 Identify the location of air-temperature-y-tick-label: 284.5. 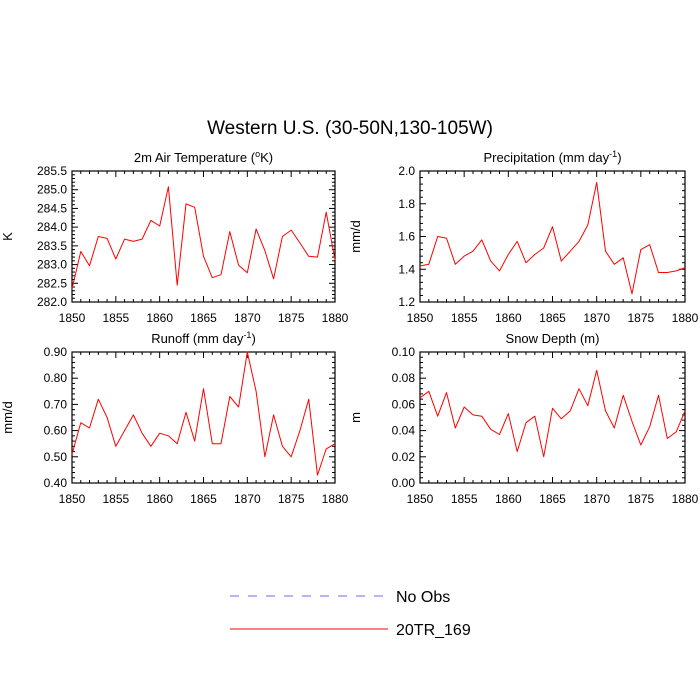
(52, 208).